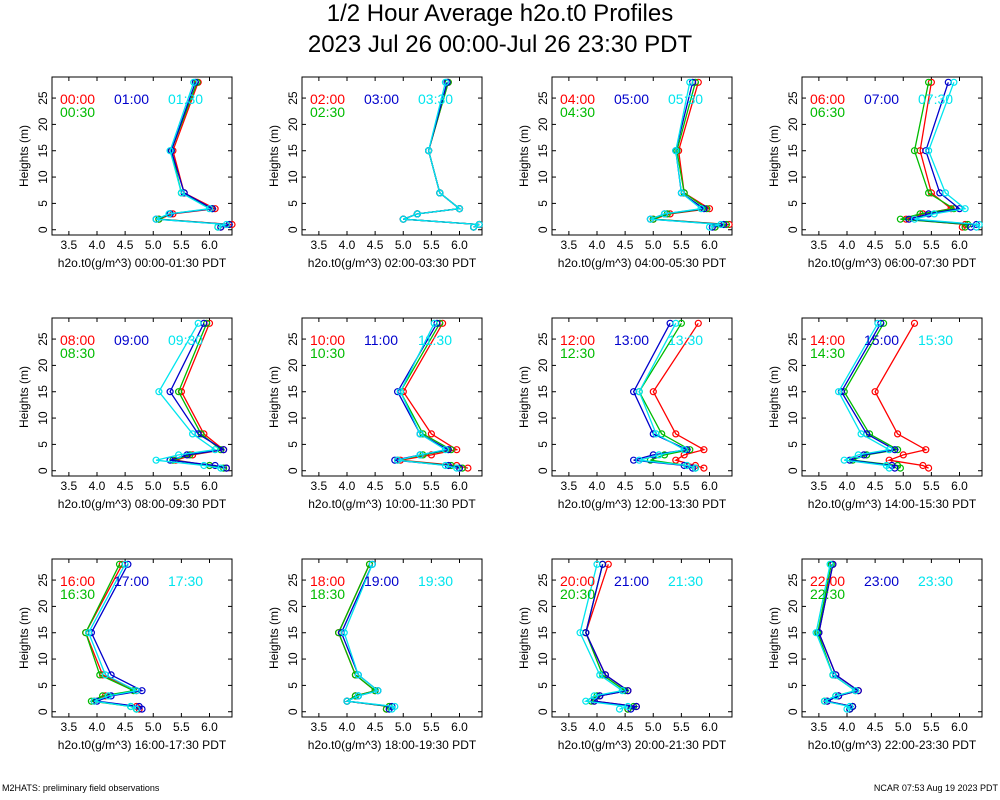 The image size is (1000, 800). Describe the element at coordinates (577, 340) in the screenshot. I see `legend-label: 12:00` at that location.